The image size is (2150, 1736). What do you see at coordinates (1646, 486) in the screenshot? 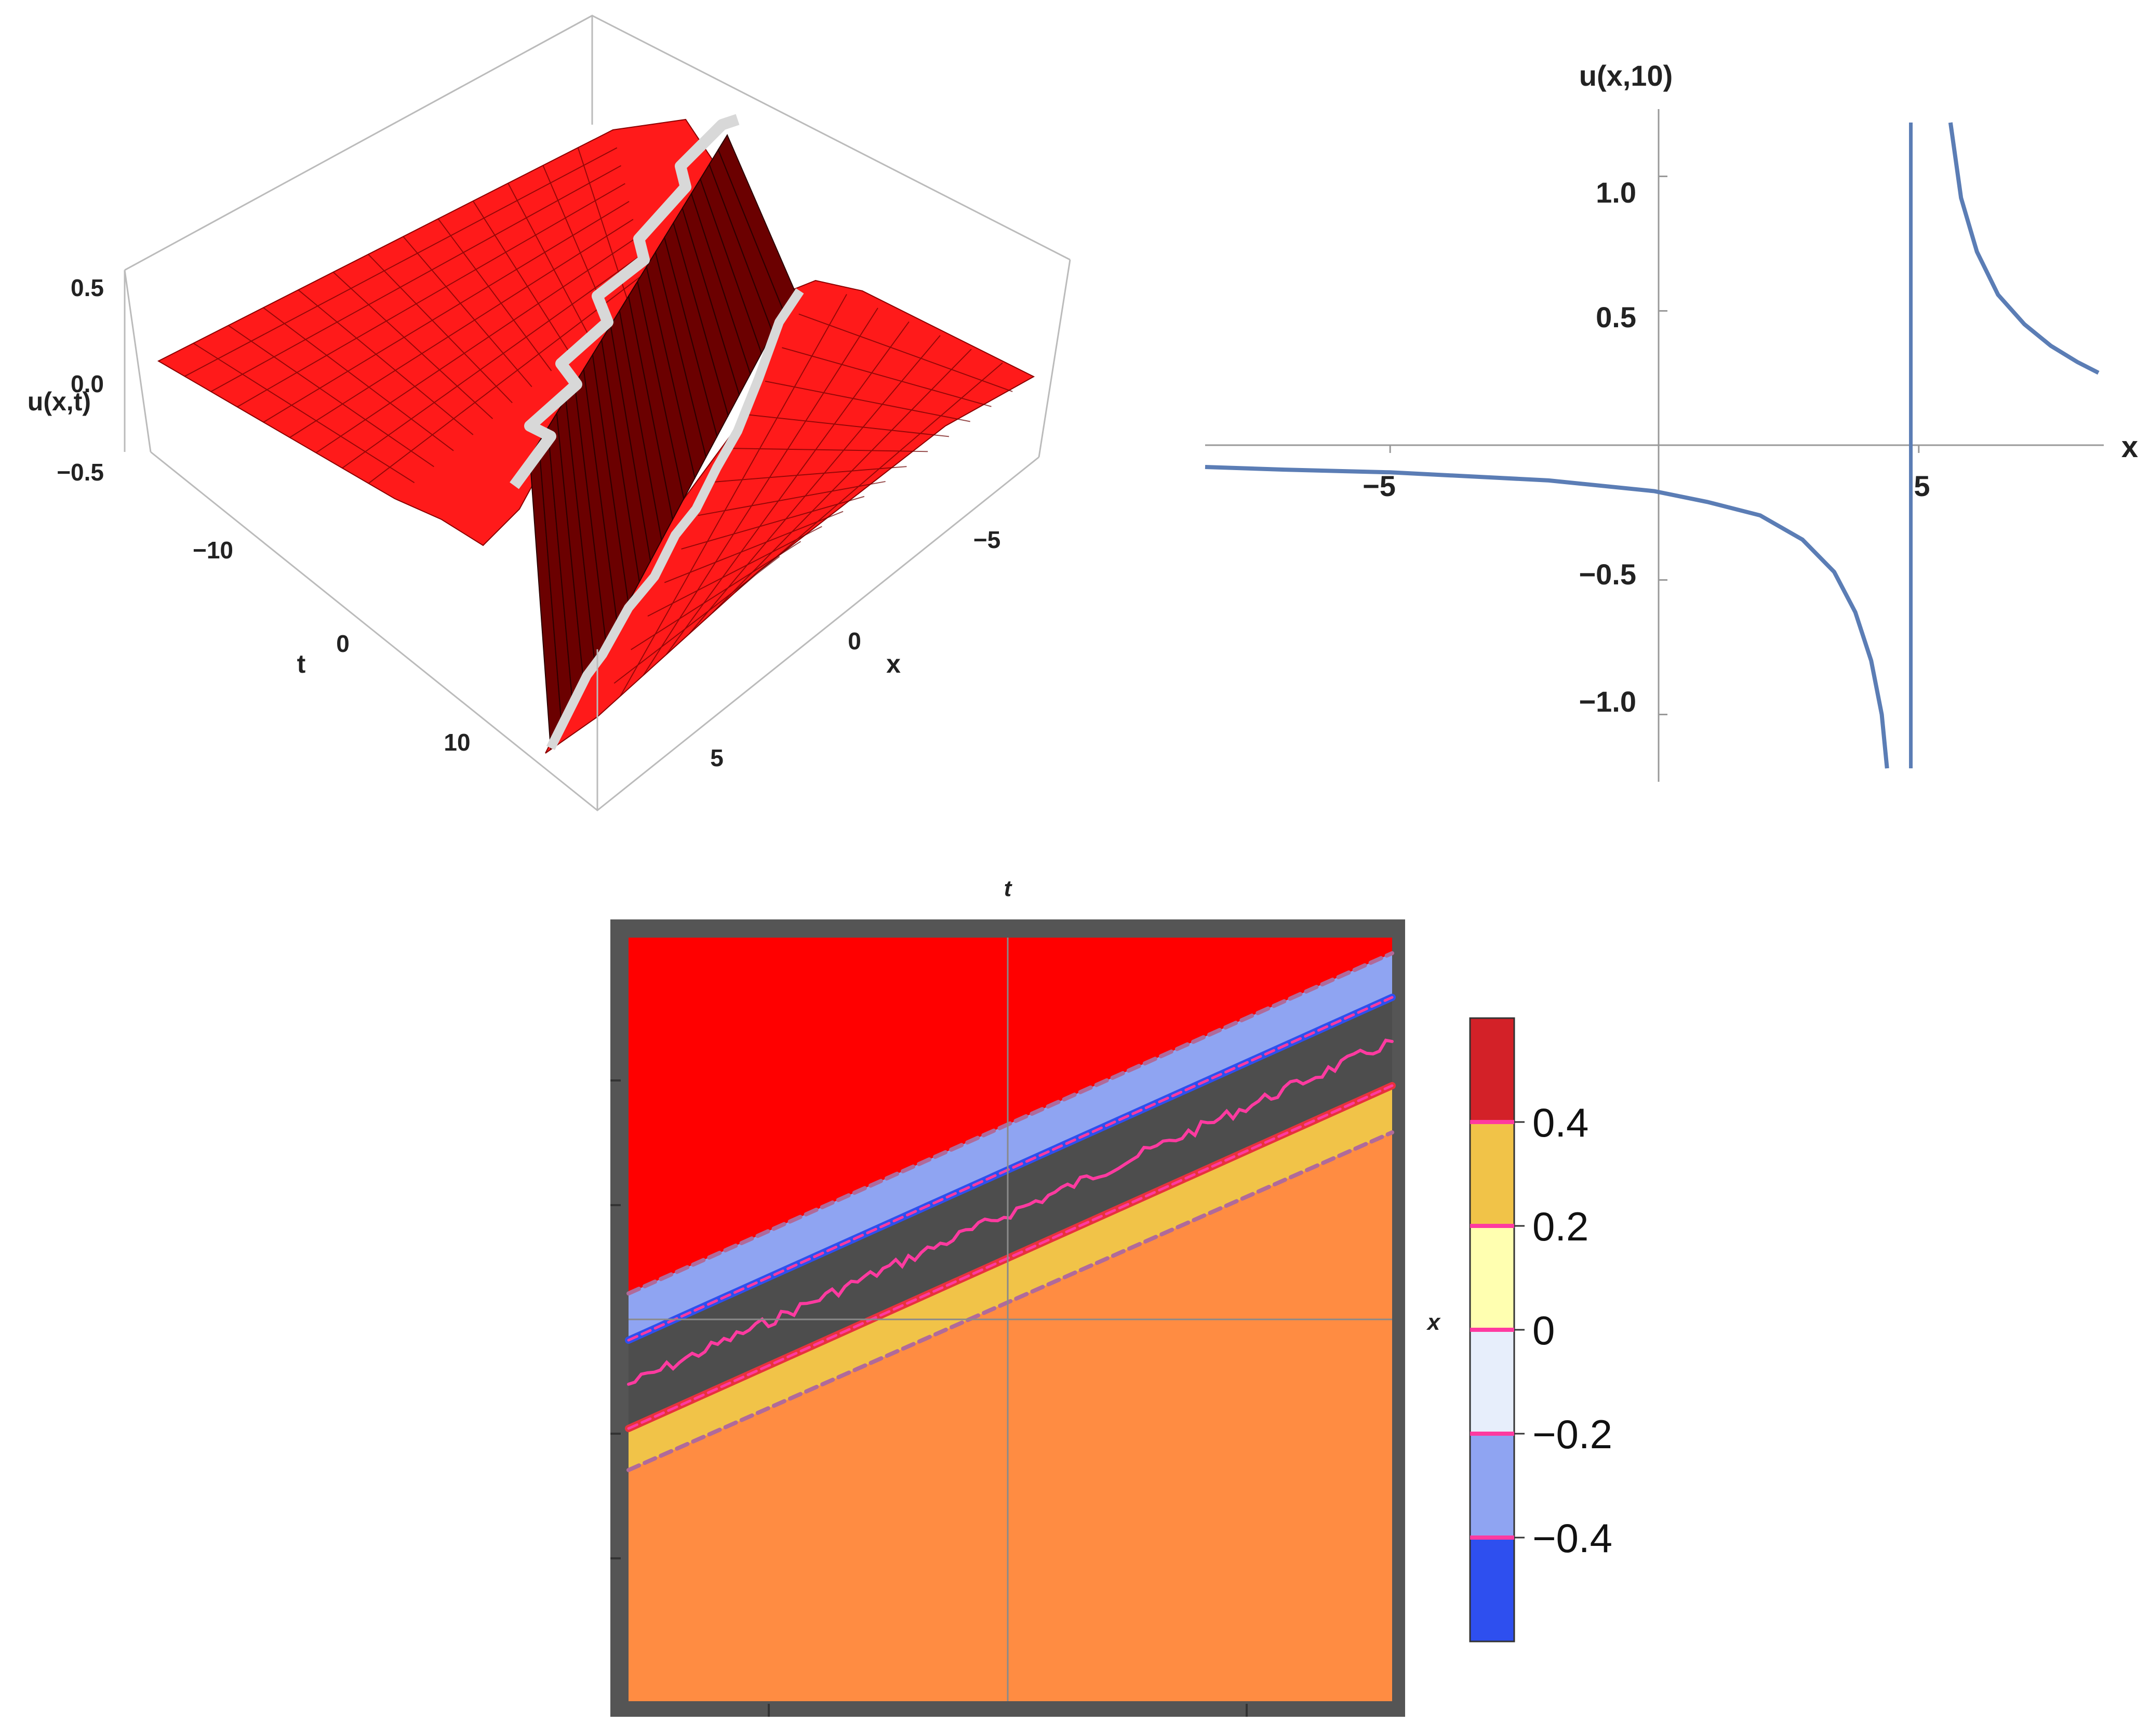
I see `x-tick-labels: −5 5` at bounding box center [1646, 486].